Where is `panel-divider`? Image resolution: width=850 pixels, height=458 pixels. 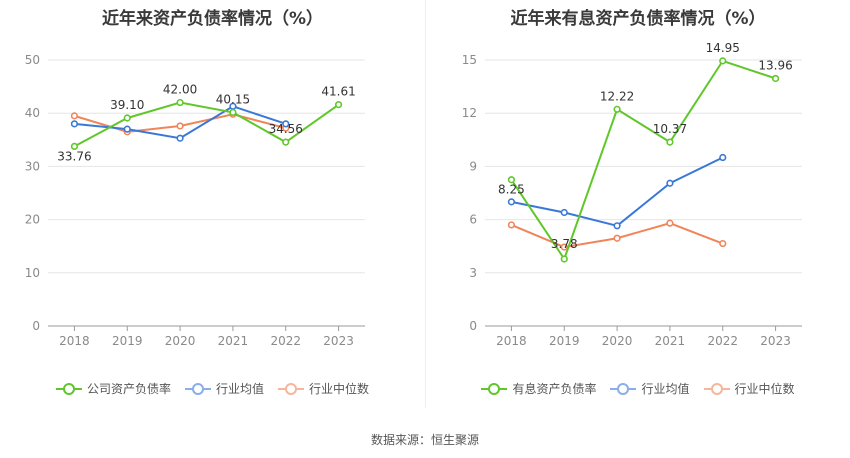
panel-divider is located at coordinates (425, 204).